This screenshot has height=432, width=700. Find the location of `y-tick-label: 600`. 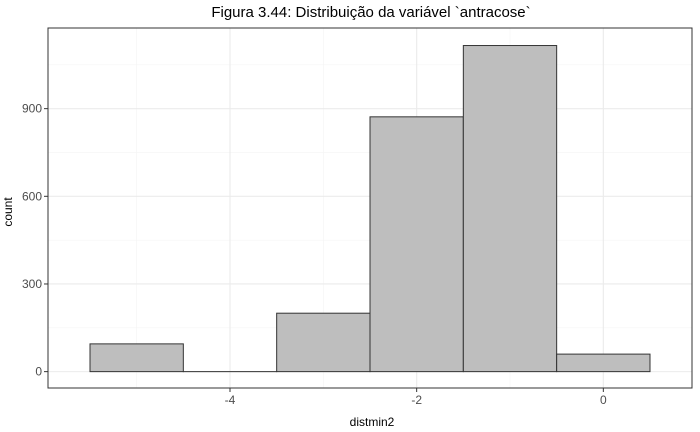

y-tick-label: 600 is located at coordinates (32, 196).